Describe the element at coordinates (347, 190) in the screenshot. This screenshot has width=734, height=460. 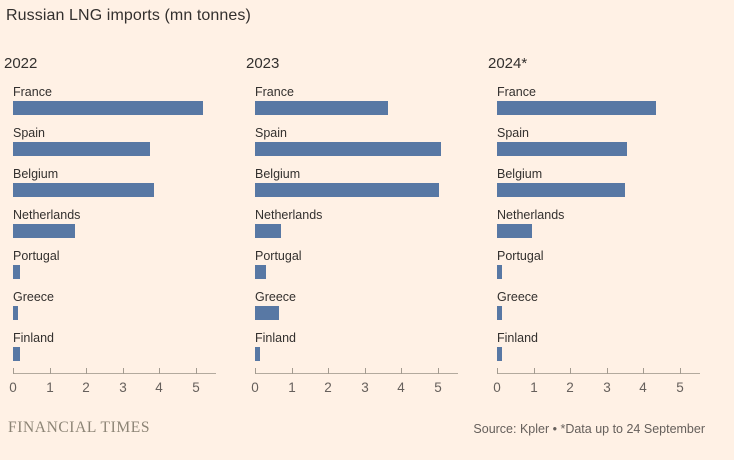
I see `bar-belgium-2023` at that location.